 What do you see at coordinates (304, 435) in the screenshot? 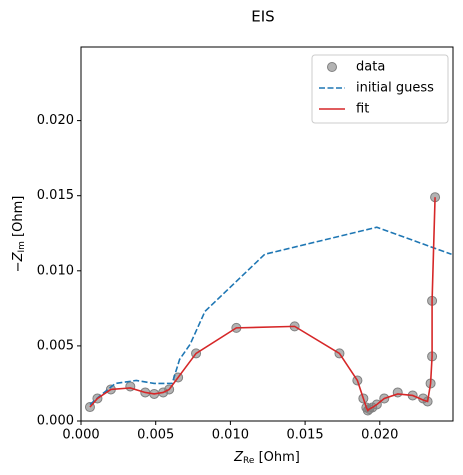
I see `x-tick-label: 0.015` at bounding box center [304, 435].